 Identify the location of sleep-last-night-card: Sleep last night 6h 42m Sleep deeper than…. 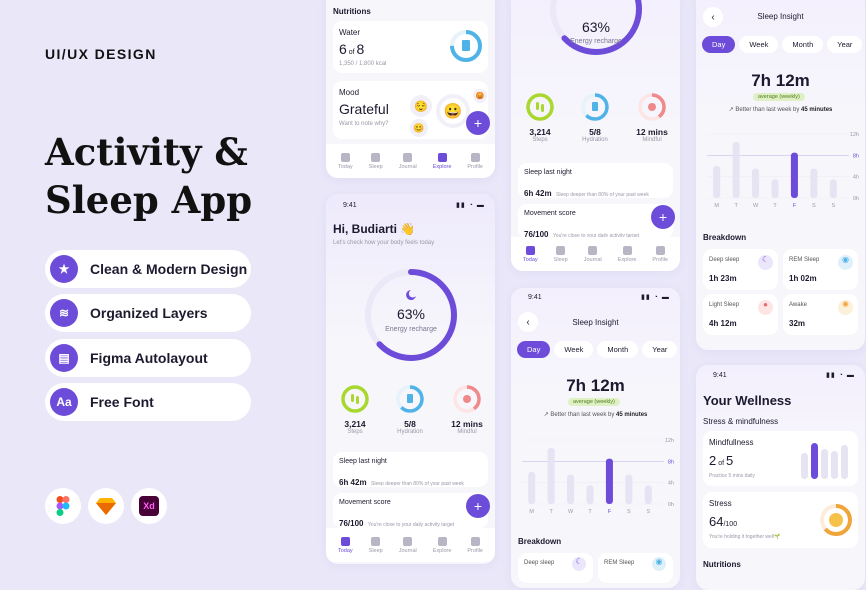
(595, 180).